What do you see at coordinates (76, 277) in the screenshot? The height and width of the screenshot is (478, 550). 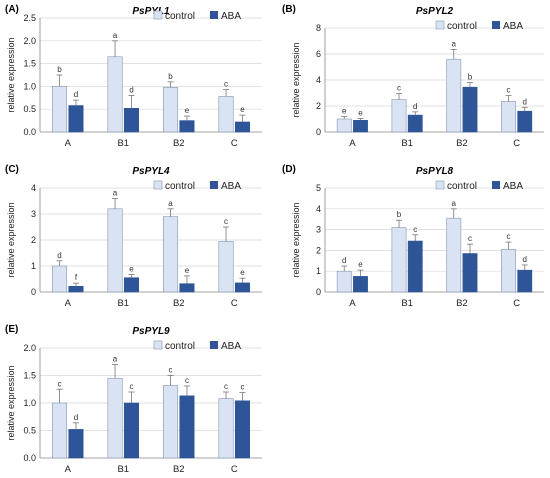 I see `significance-letter: f` at bounding box center [76, 277].